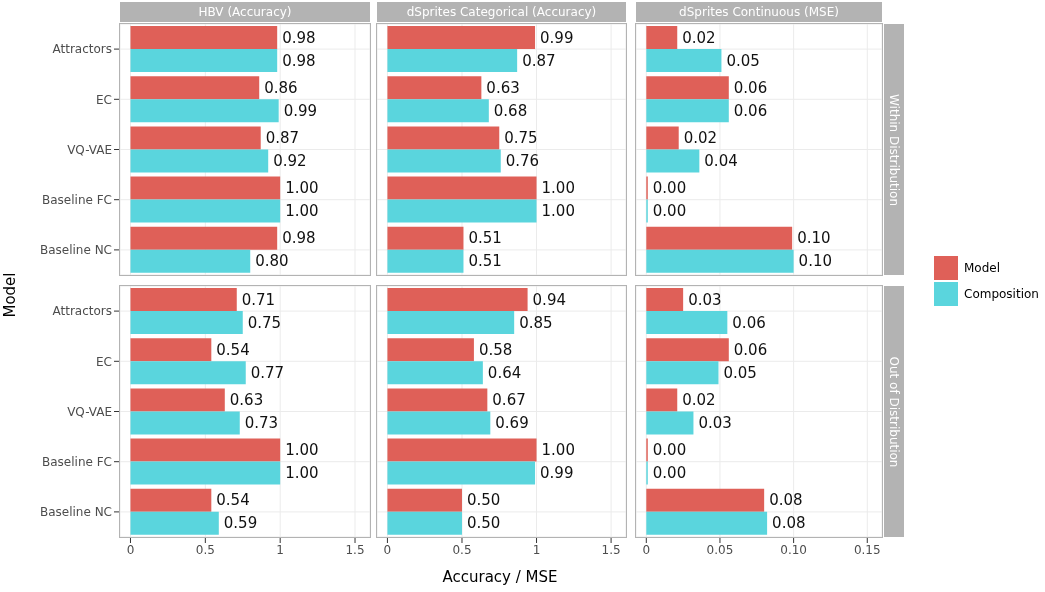 This screenshot has width=1045, height=592. I want to click on y-tick-label: Baseline FC, so click(77, 199).